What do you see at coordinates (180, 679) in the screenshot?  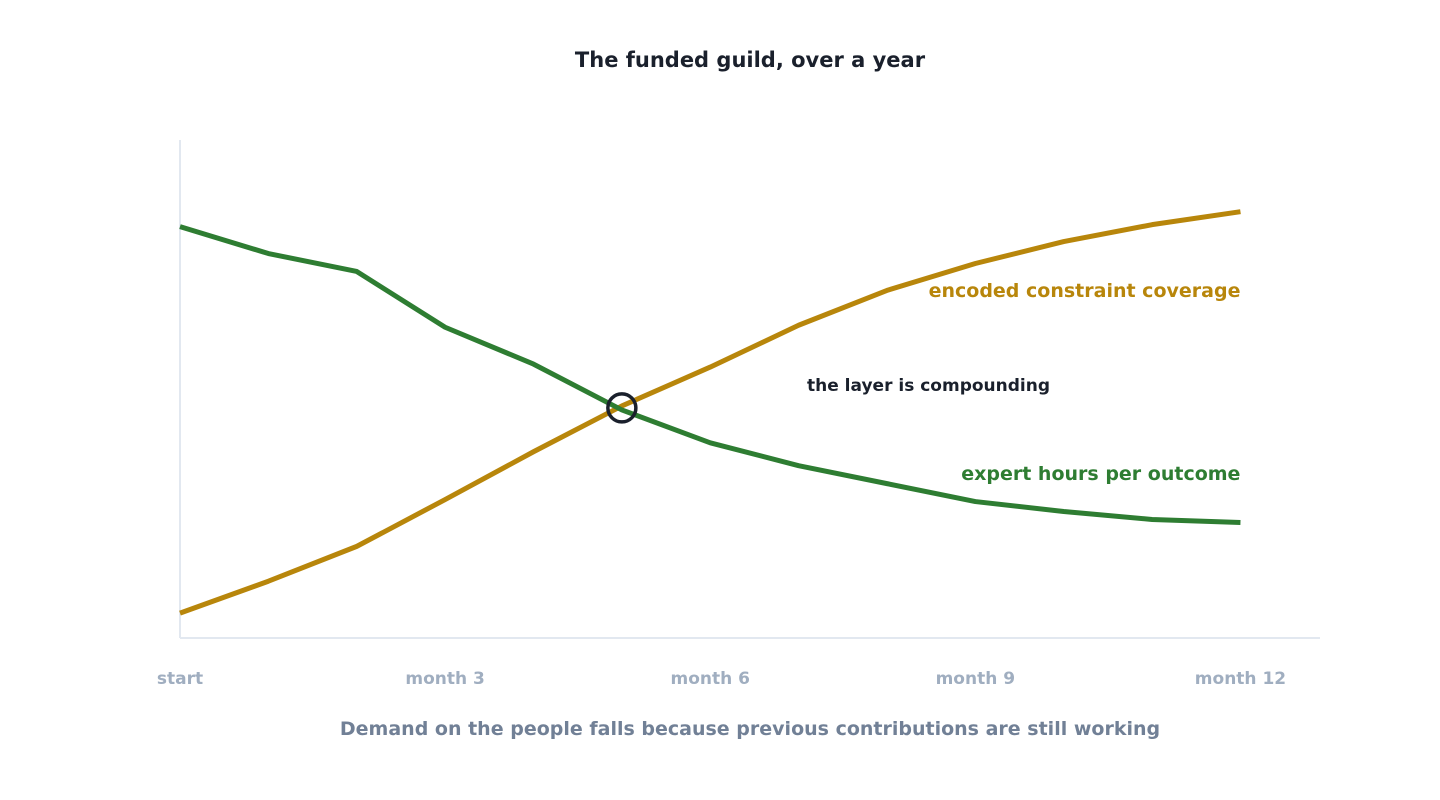 I see `x-tick-label: start` at bounding box center [180, 679].